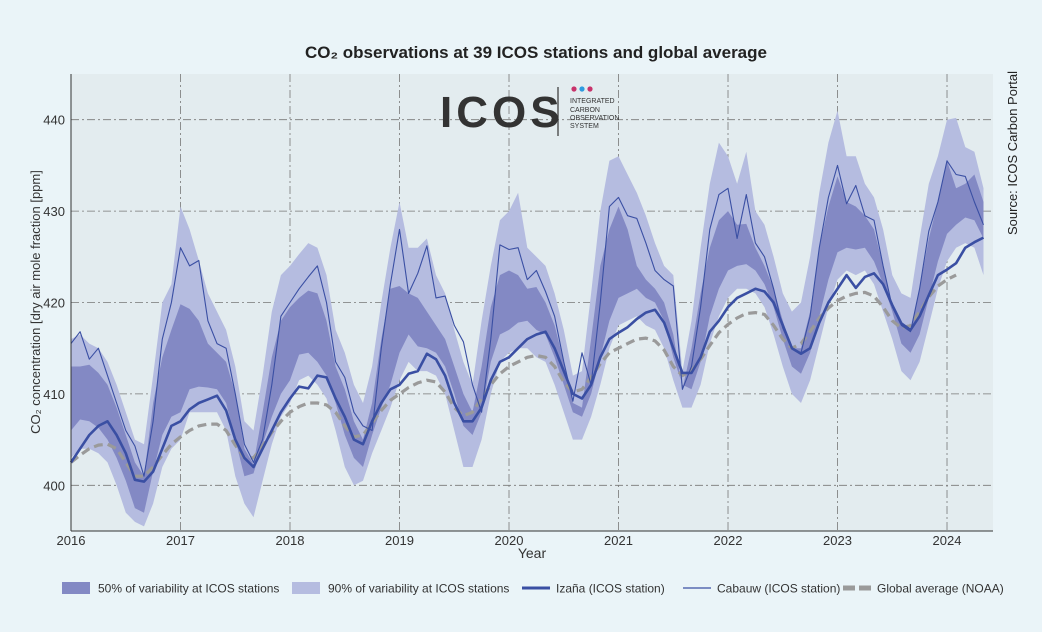 This screenshot has height=632, width=1042. What do you see at coordinates (54, 394) in the screenshot?
I see `y-tick-label: 410` at bounding box center [54, 394].